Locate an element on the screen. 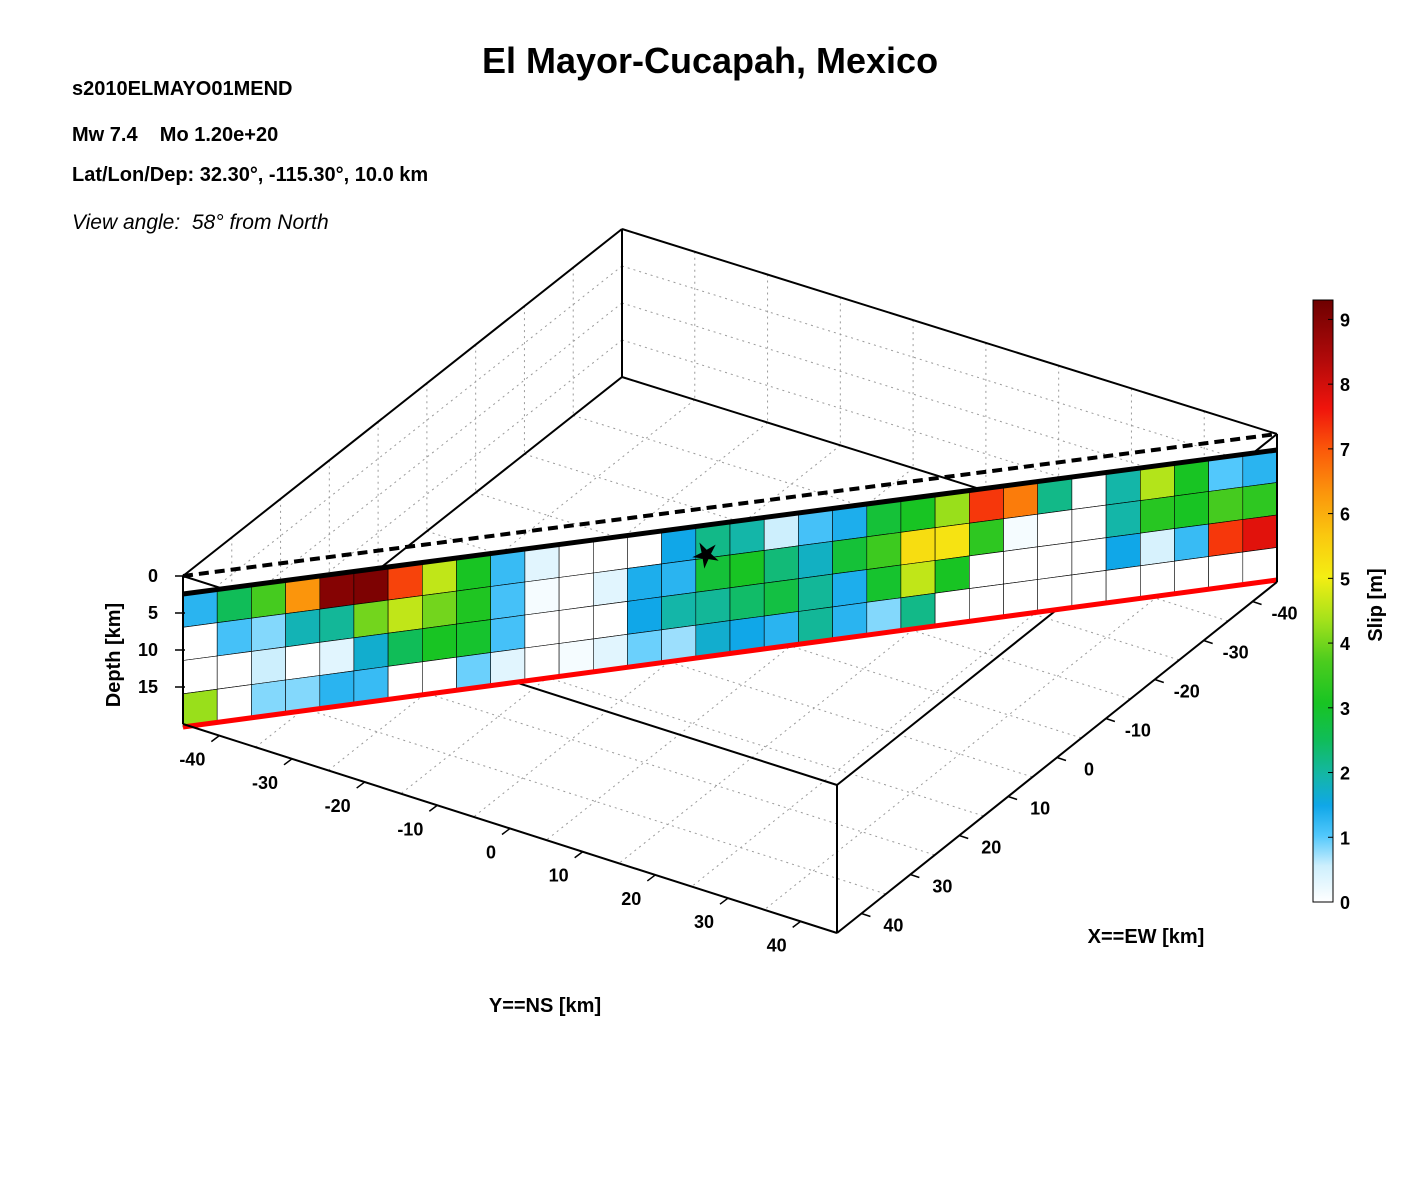 This screenshot has height=1204, width=1411. x-tick-label: -30 is located at coordinates (1236, 653).